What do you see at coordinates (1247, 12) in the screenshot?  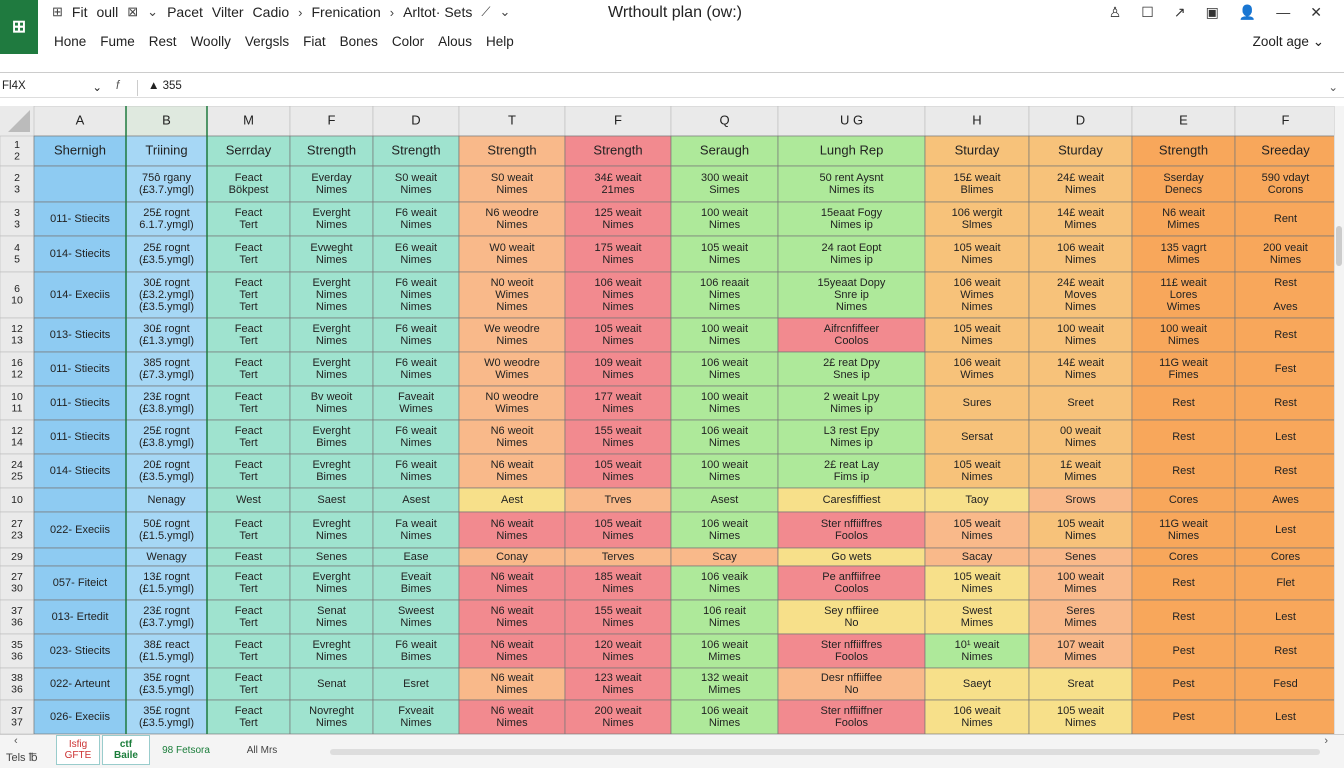 I see `user-icon: 👤` at bounding box center [1247, 12].